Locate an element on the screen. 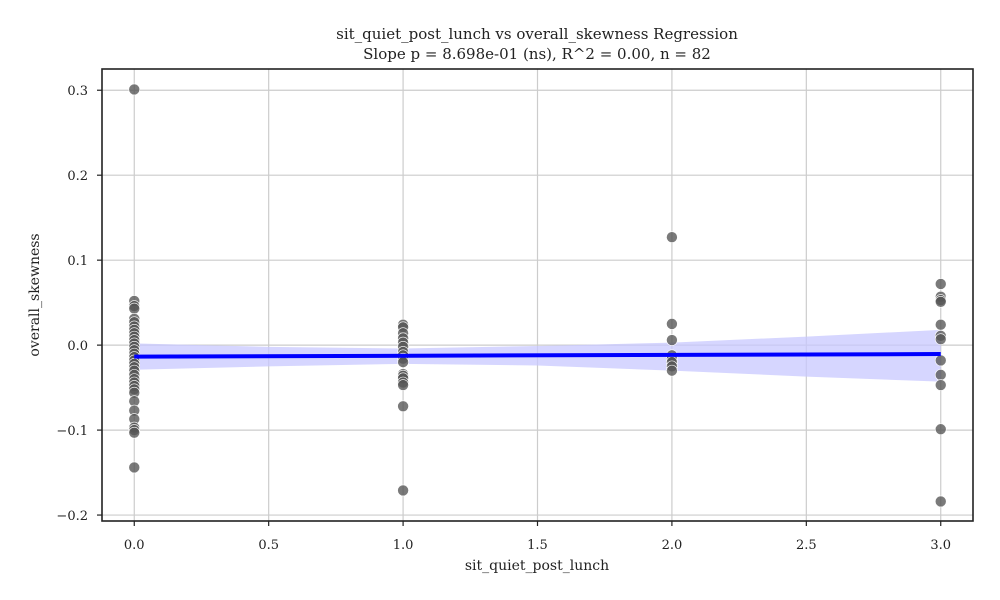 The width and height of the screenshot is (1000, 600). x-tick-label: 1.0 is located at coordinates (403, 545).